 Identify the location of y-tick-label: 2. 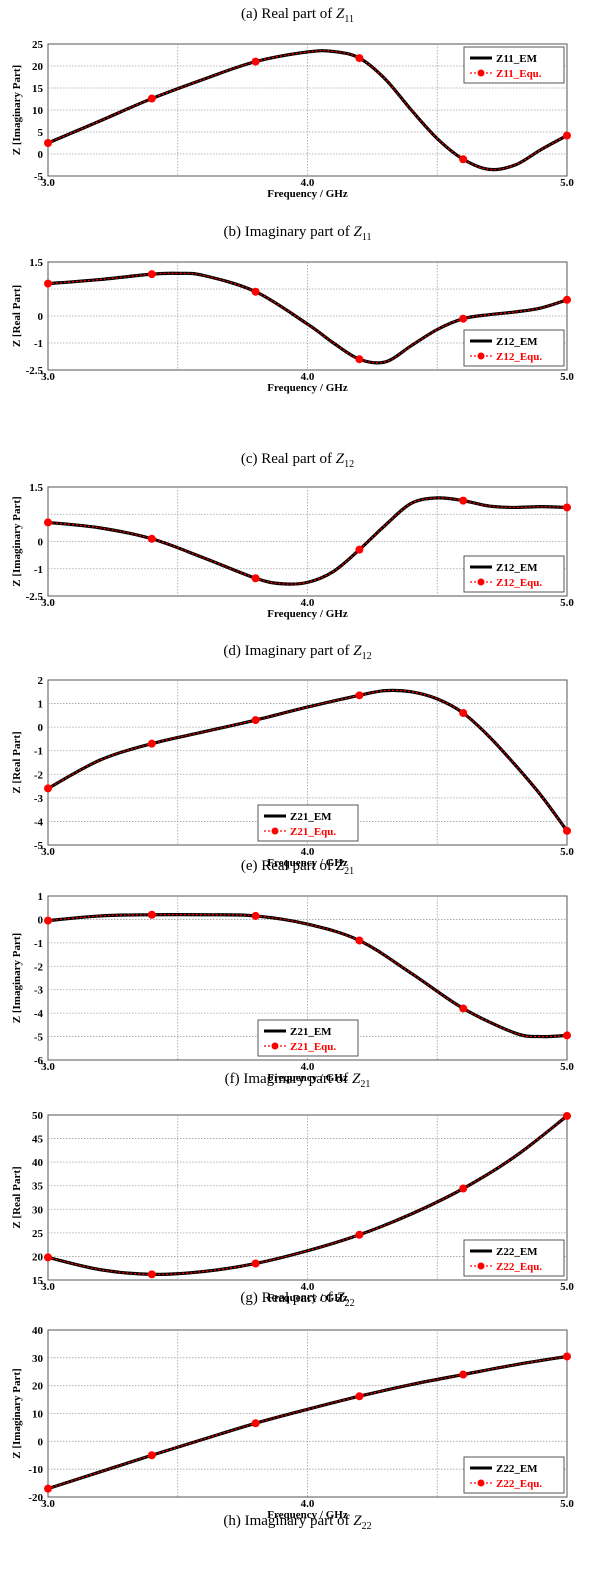
(41, 681).